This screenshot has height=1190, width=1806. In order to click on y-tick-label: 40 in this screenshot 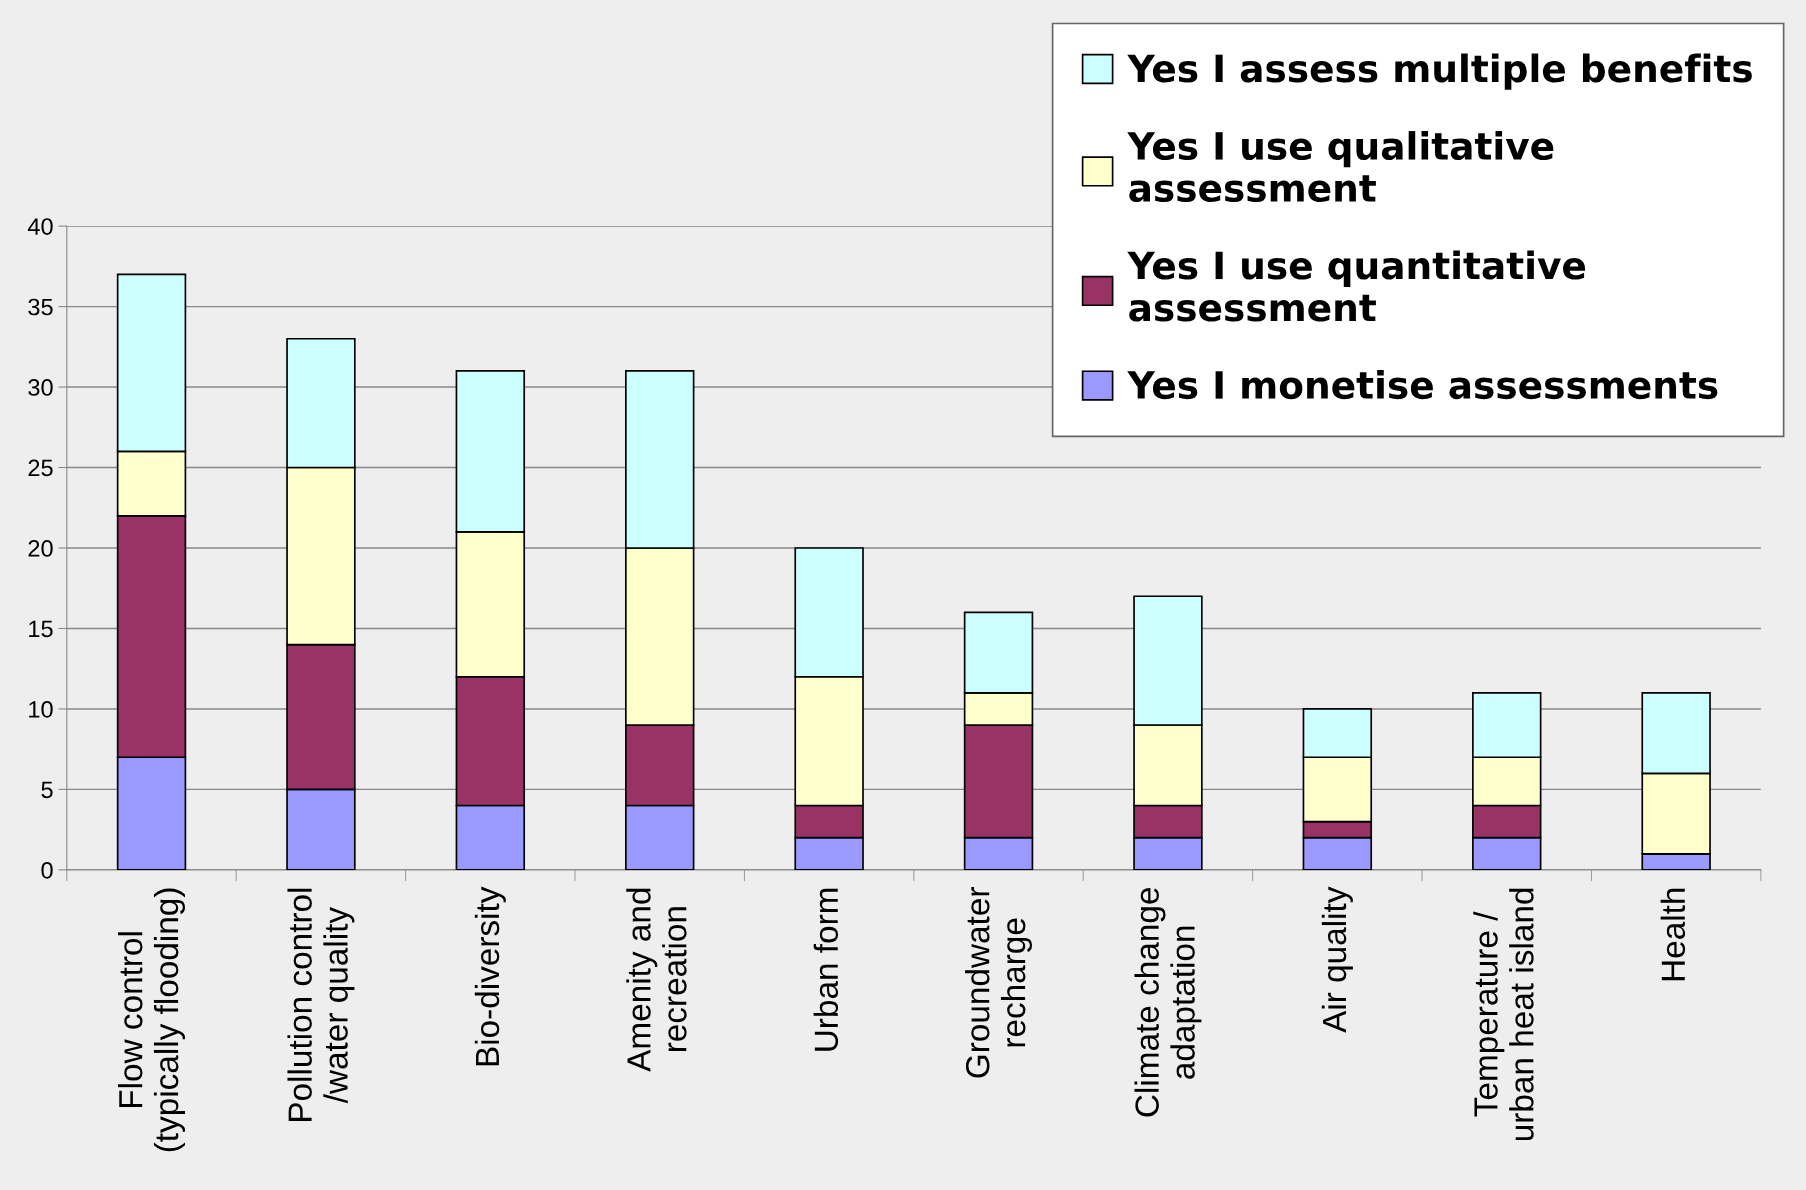, I will do `click(40, 226)`.